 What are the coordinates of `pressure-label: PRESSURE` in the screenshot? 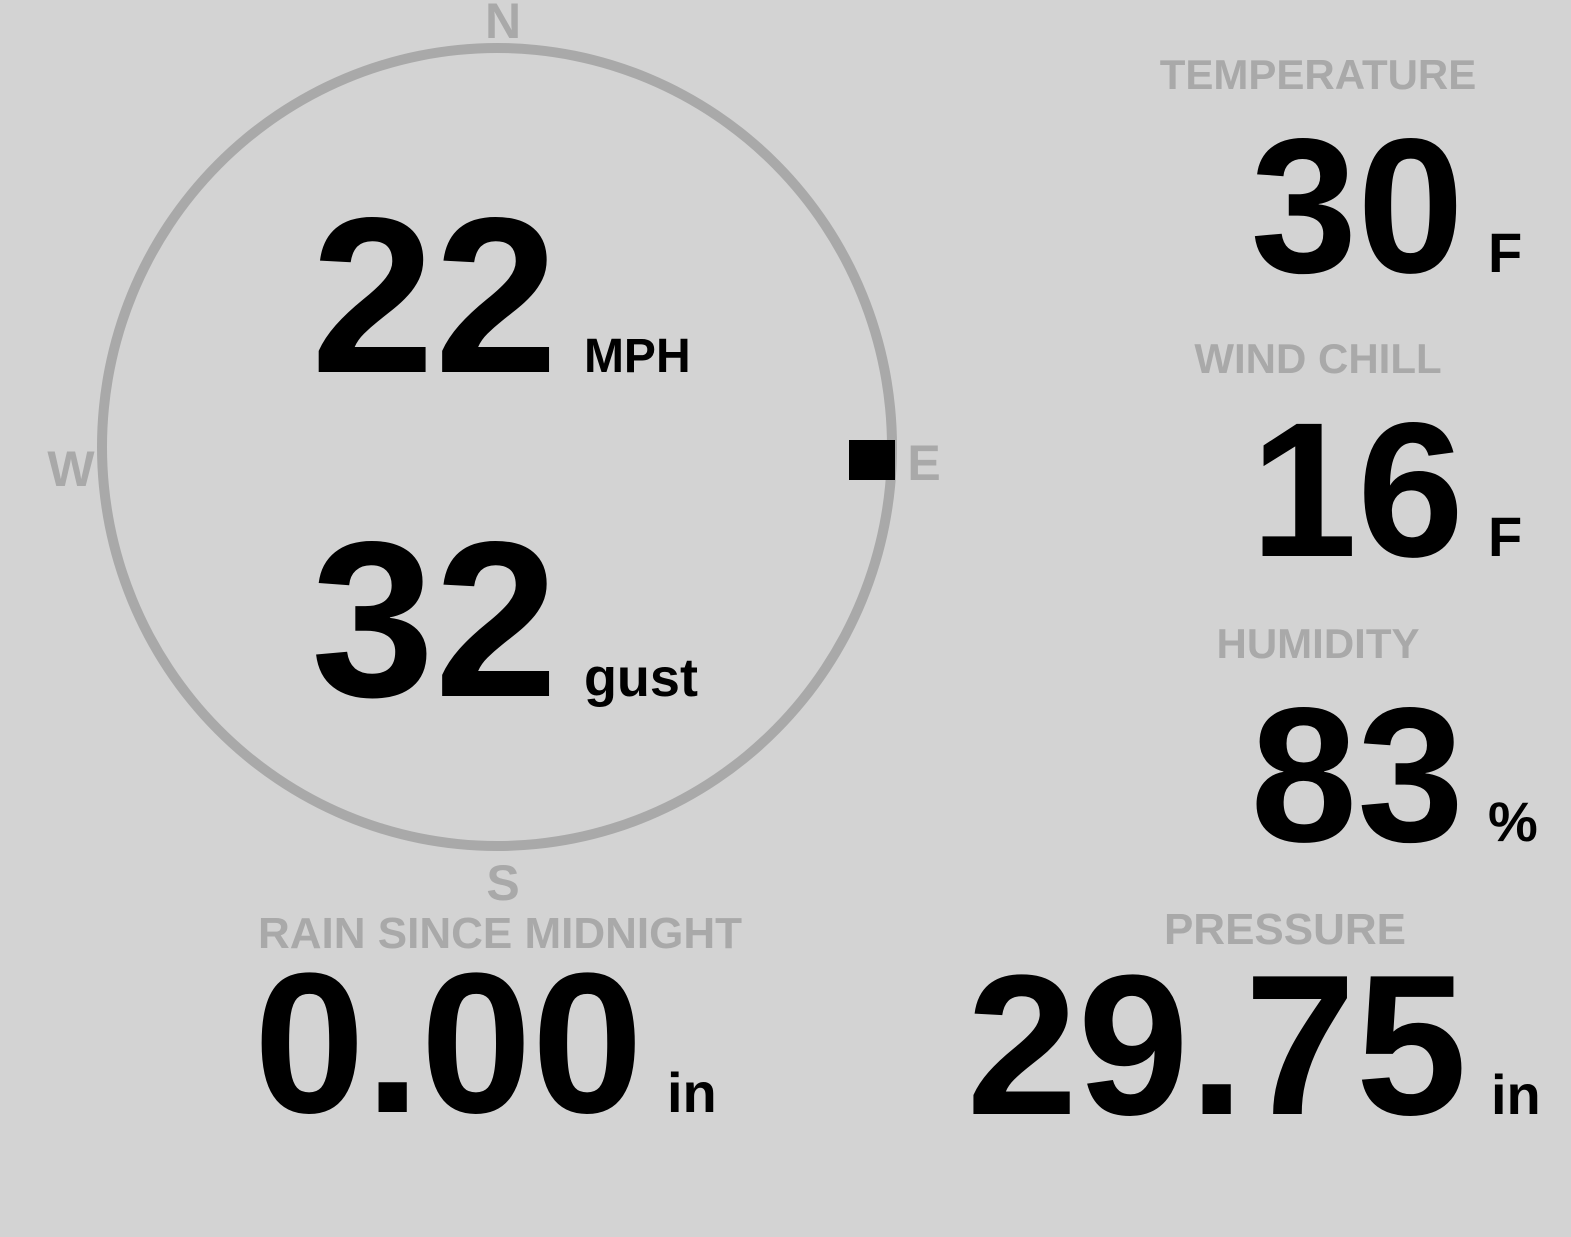 It's located at (1285, 929).